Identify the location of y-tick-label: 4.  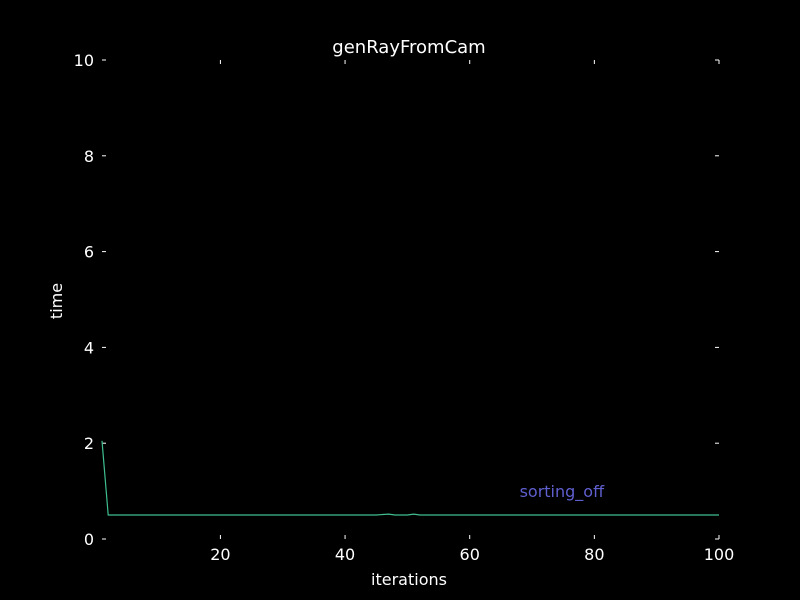
(89, 347).